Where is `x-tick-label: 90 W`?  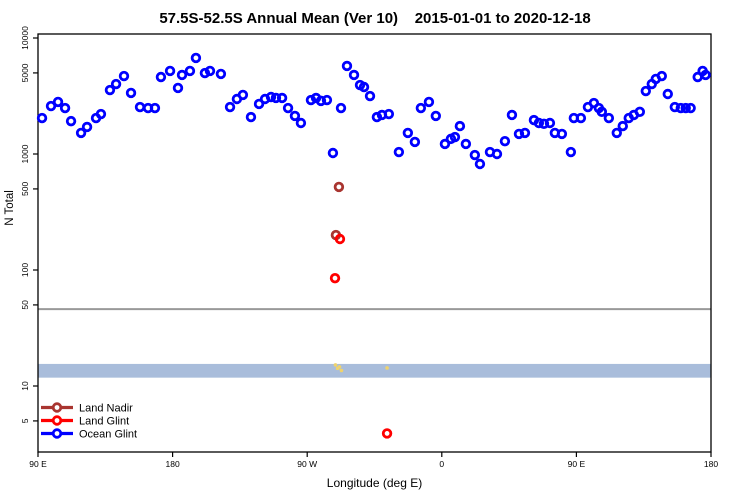
x-tick-label: 90 W is located at coordinates (307, 464).